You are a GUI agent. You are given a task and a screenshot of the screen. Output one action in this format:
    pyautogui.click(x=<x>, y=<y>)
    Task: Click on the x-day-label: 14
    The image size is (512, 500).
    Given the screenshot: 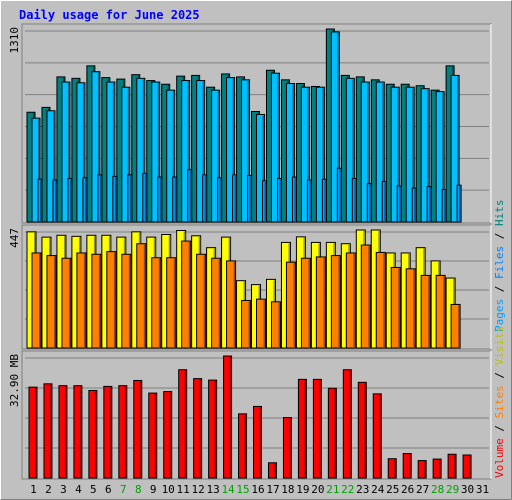 What is the action you would take?
    pyautogui.click(x=228, y=489)
    